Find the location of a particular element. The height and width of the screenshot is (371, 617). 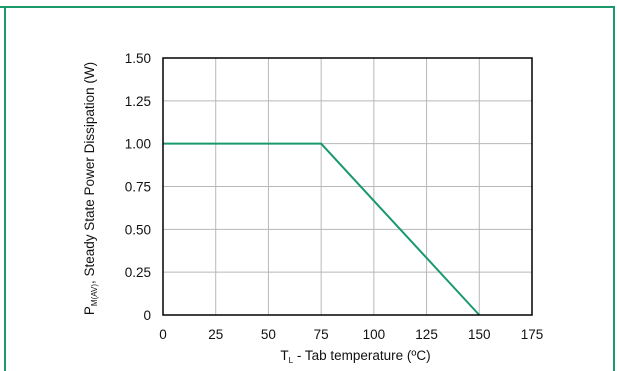

y-tick-label: 1.50 is located at coordinates (138, 58).